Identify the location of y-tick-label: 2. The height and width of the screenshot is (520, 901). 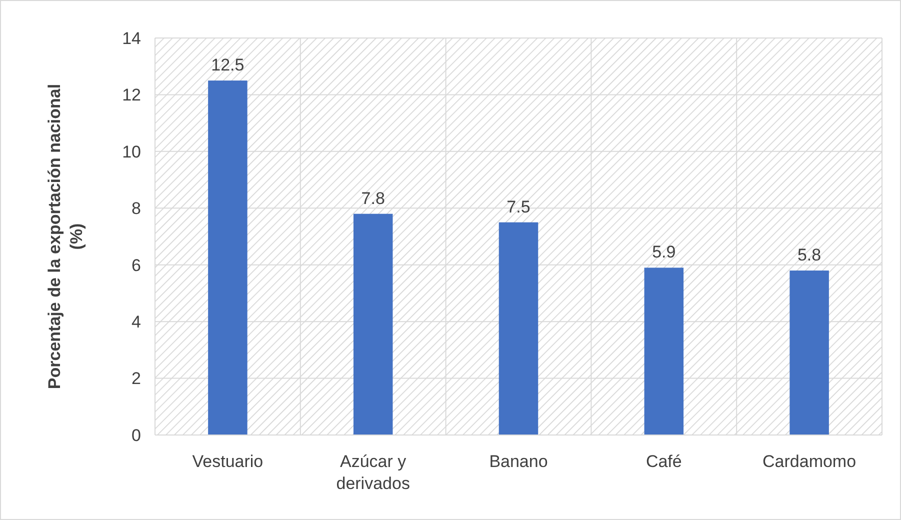
(136, 378).